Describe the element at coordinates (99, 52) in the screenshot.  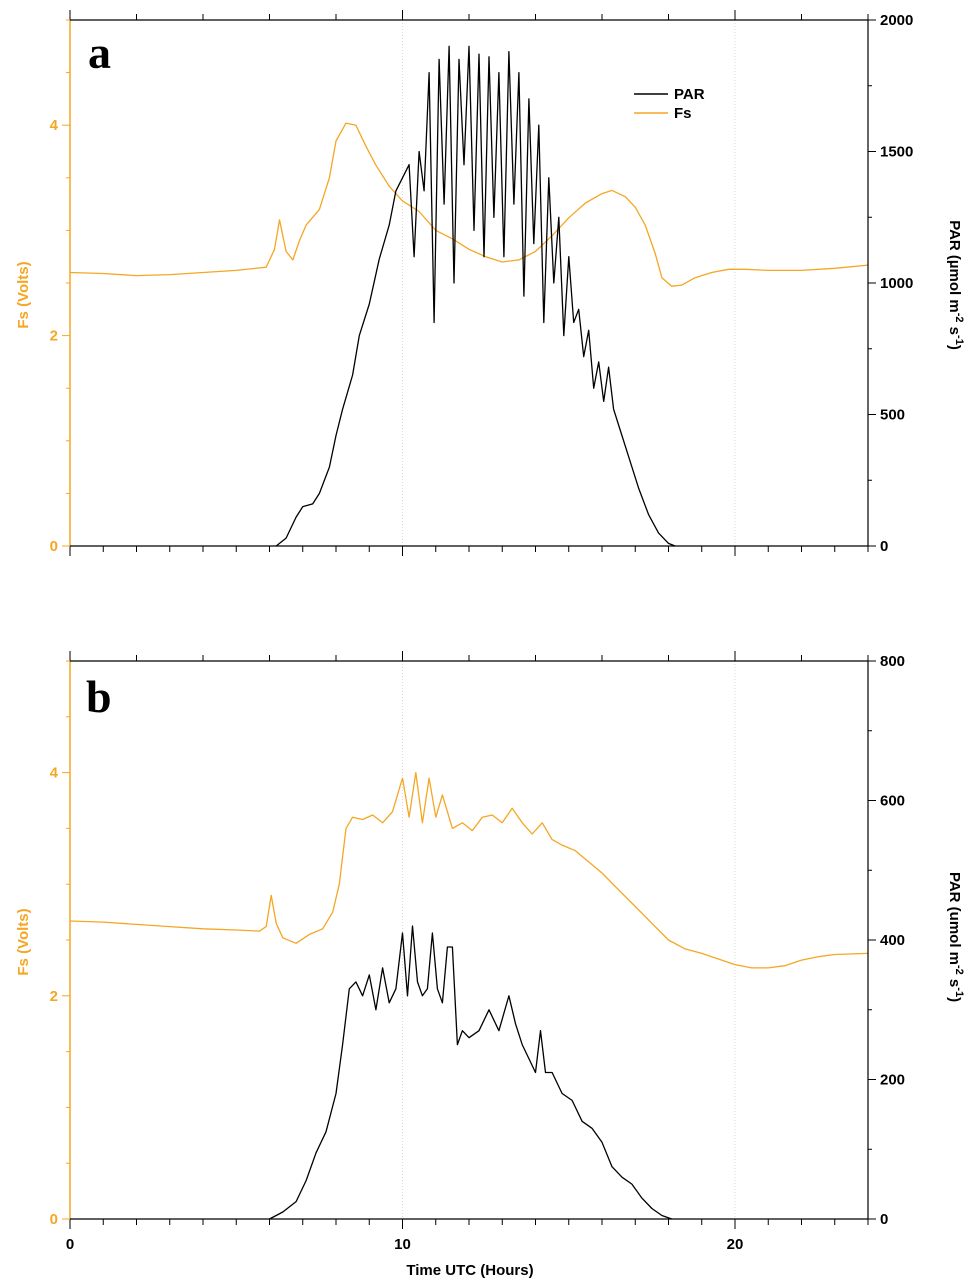
I see `panel-a-letter: a` at that location.